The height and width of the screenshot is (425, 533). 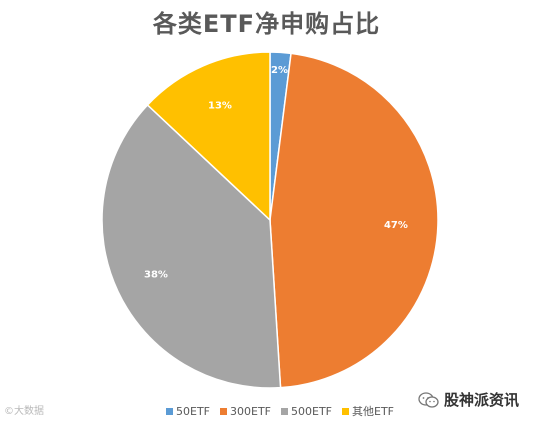 What do you see at coordinates (311, 411) in the screenshot?
I see `legend-label: 500ETF` at bounding box center [311, 411].